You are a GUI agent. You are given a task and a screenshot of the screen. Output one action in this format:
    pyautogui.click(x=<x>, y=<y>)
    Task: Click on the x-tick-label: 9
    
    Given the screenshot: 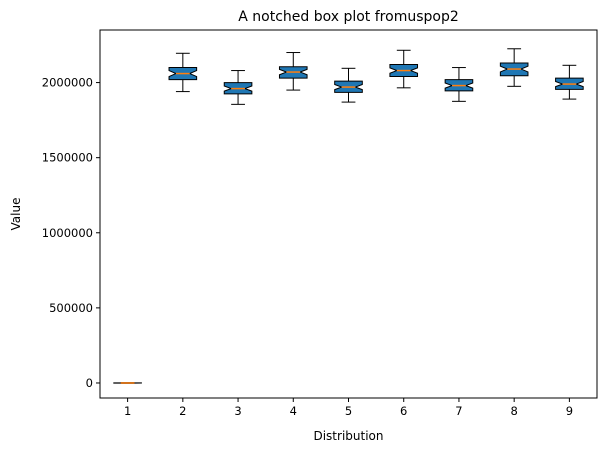 What is the action you would take?
    pyautogui.click(x=569, y=411)
    